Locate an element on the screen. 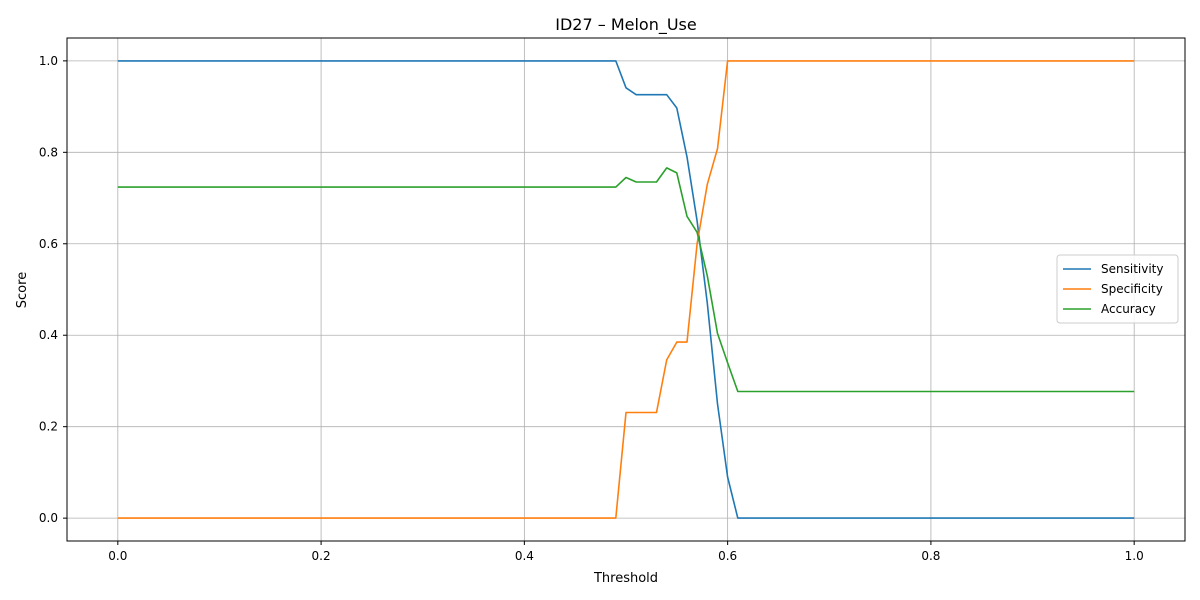  legend-label-specificity: Specificity is located at coordinates (1132, 289).